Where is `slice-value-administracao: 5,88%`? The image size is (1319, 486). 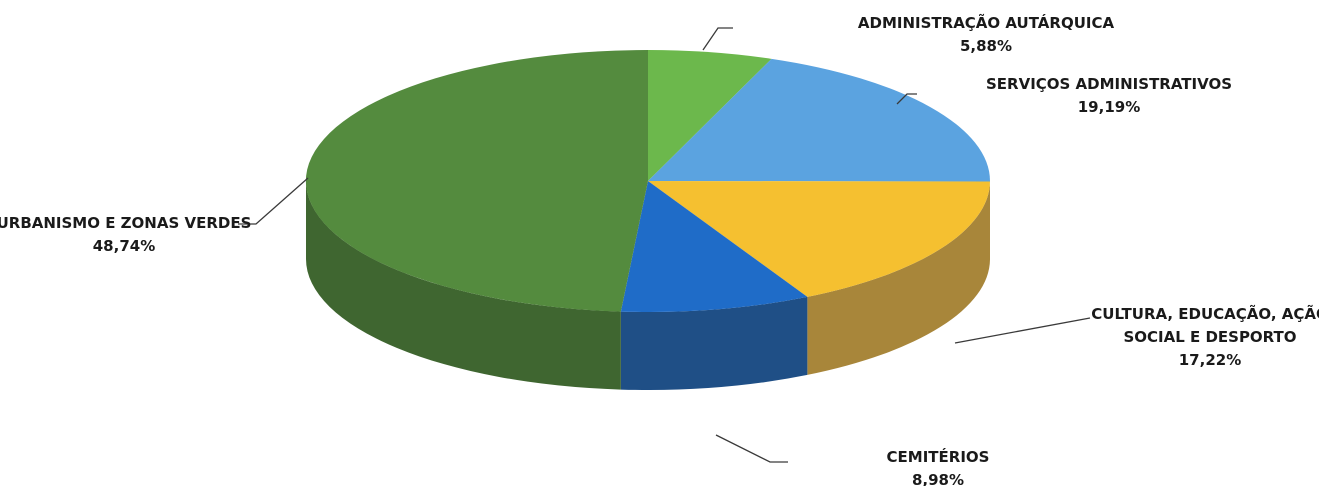 slice-value-administracao: 5,88% is located at coordinates (986, 46).